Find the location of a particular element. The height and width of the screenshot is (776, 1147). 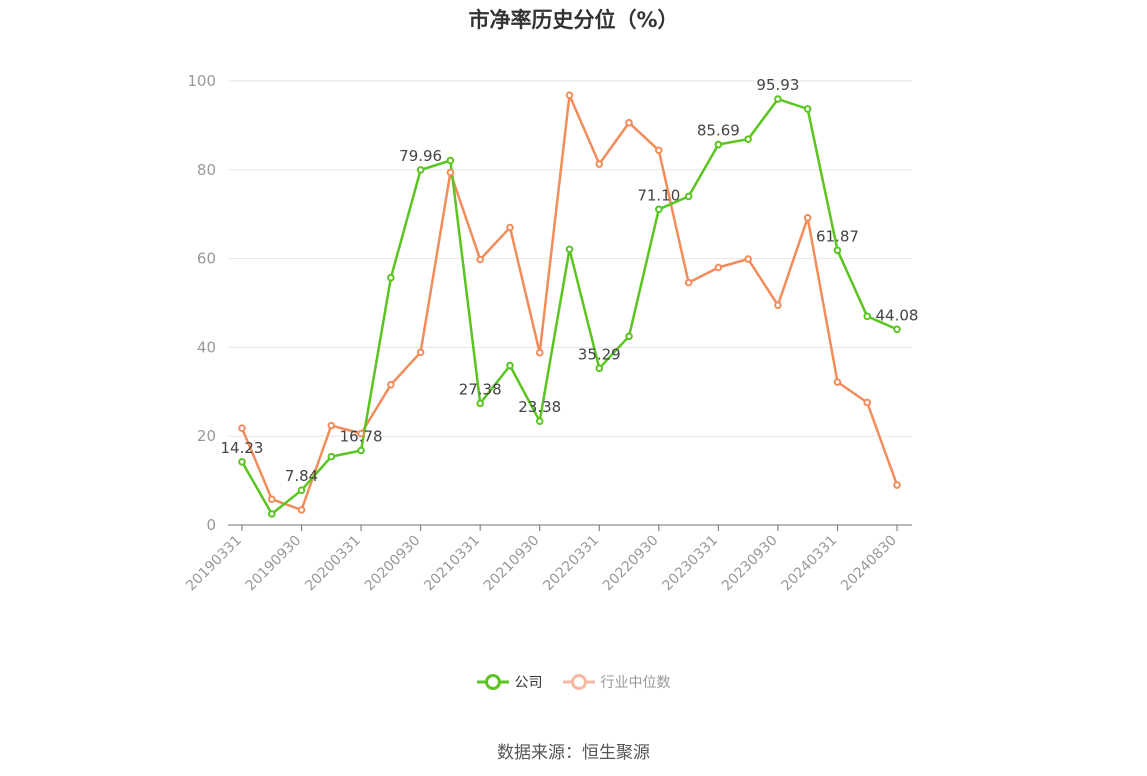

x-tick-label: 20200930 is located at coordinates (393, 564).